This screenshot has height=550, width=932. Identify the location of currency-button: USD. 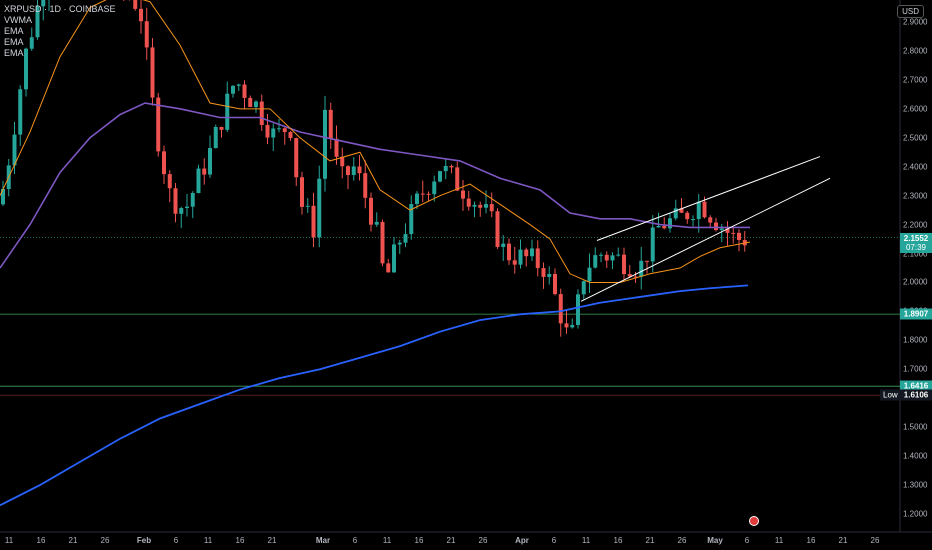
(910, 11).